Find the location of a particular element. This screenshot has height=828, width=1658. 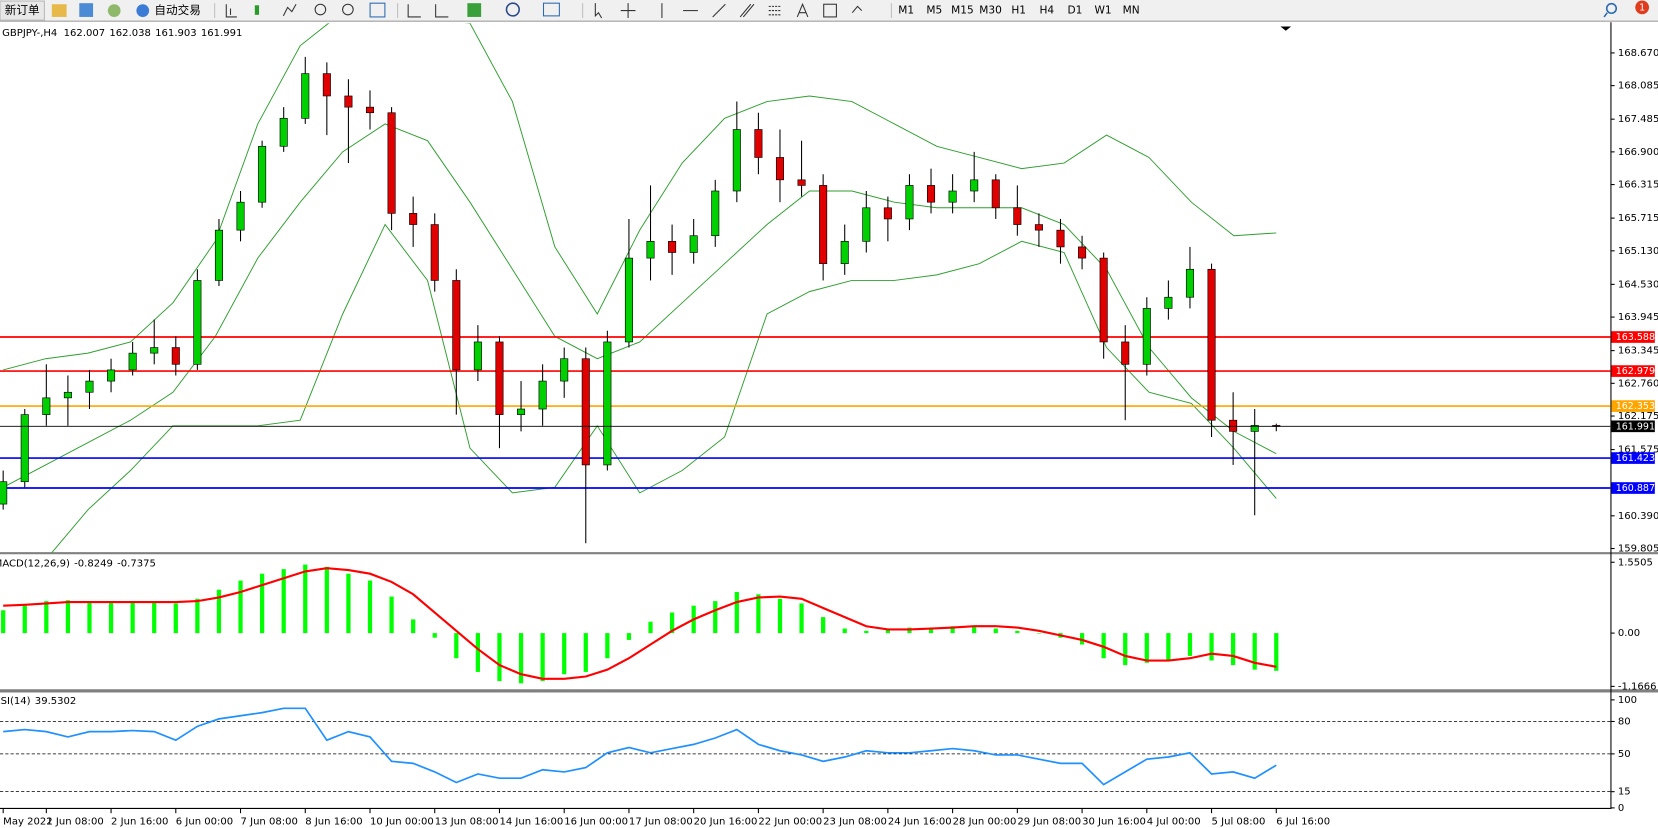

rsi-header: RSI(14) 39.5302 is located at coordinates (38, 701).